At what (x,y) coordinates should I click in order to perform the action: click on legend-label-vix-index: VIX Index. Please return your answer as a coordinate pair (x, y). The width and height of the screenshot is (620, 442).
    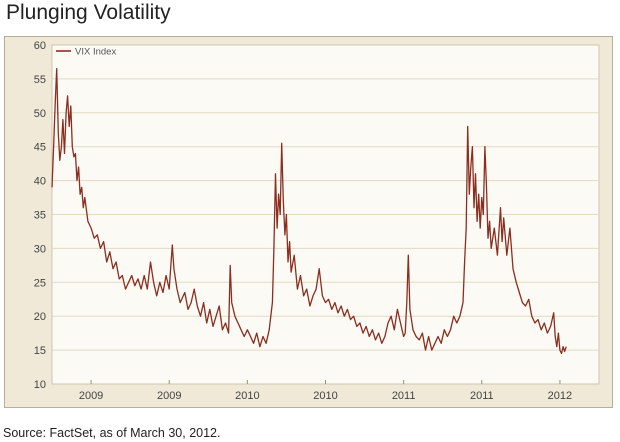
    Looking at the image, I should click on (95, 52).